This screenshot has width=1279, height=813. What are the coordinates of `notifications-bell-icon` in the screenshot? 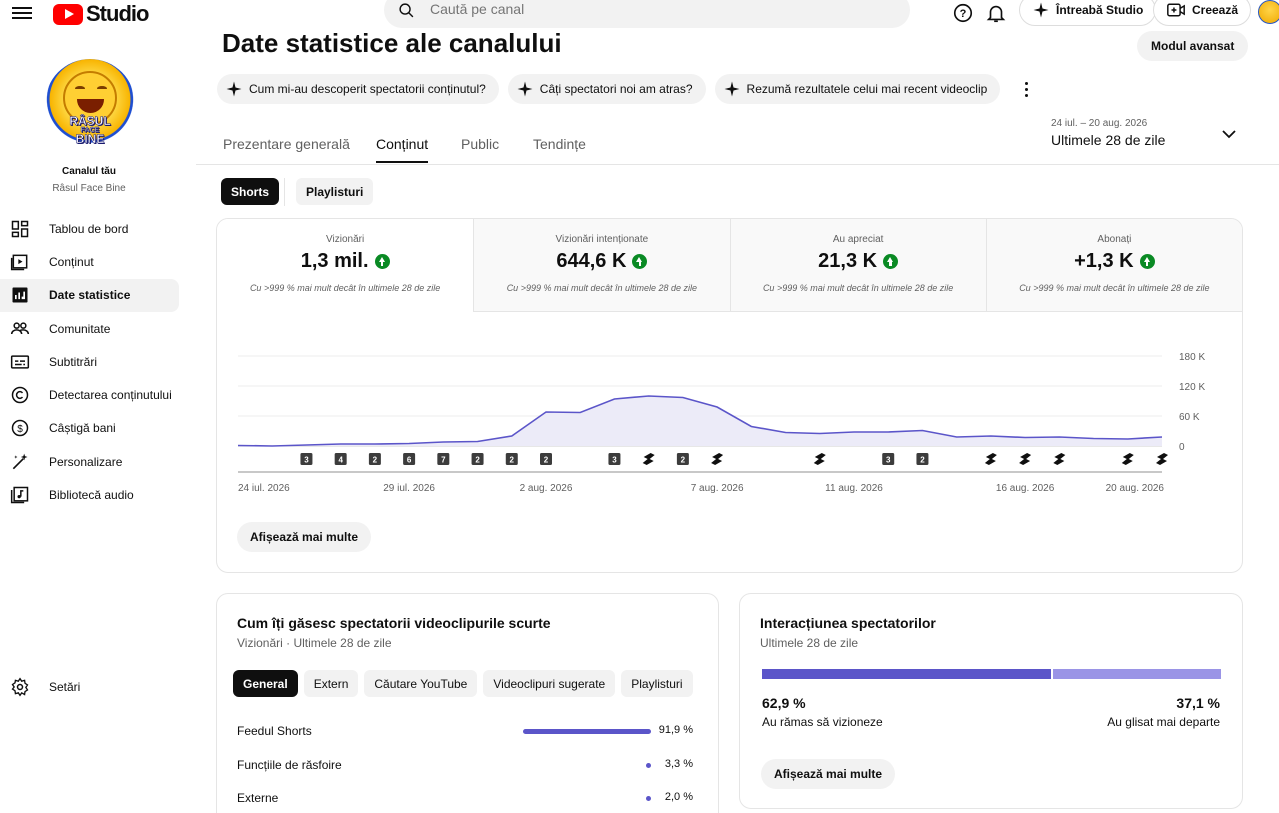 It's located at (996, 13).